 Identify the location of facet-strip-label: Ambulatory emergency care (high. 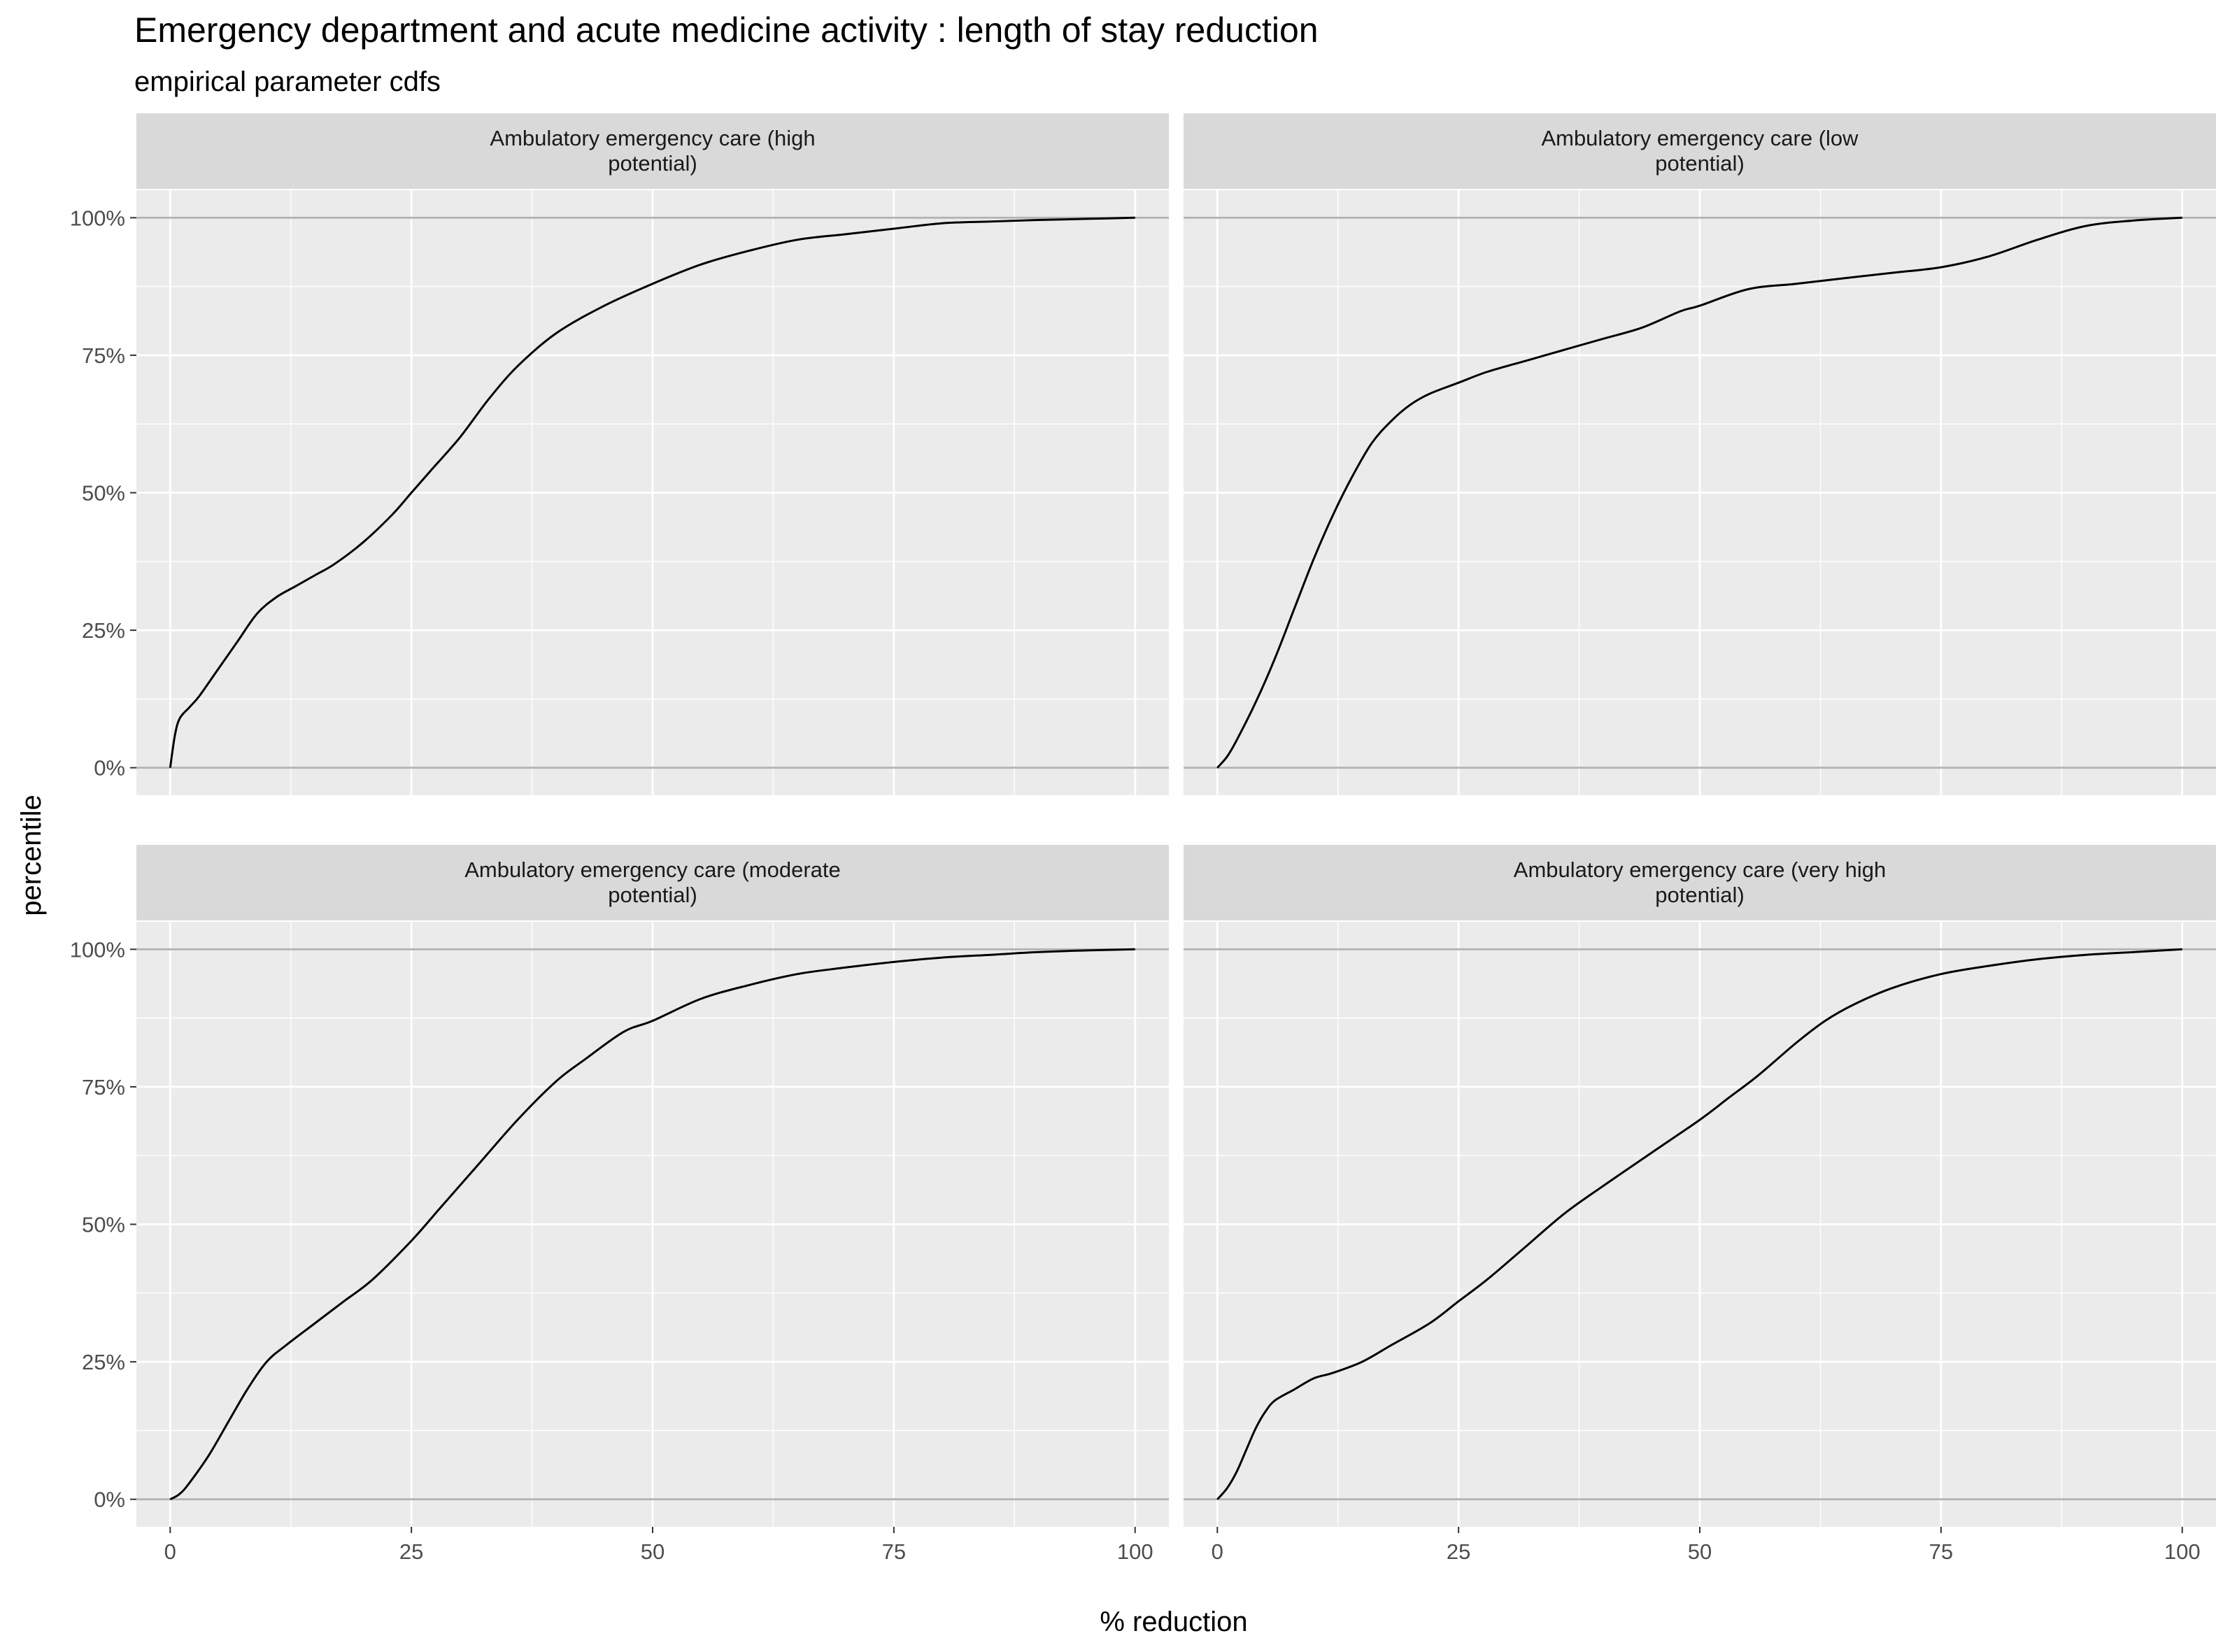
(652, 138).